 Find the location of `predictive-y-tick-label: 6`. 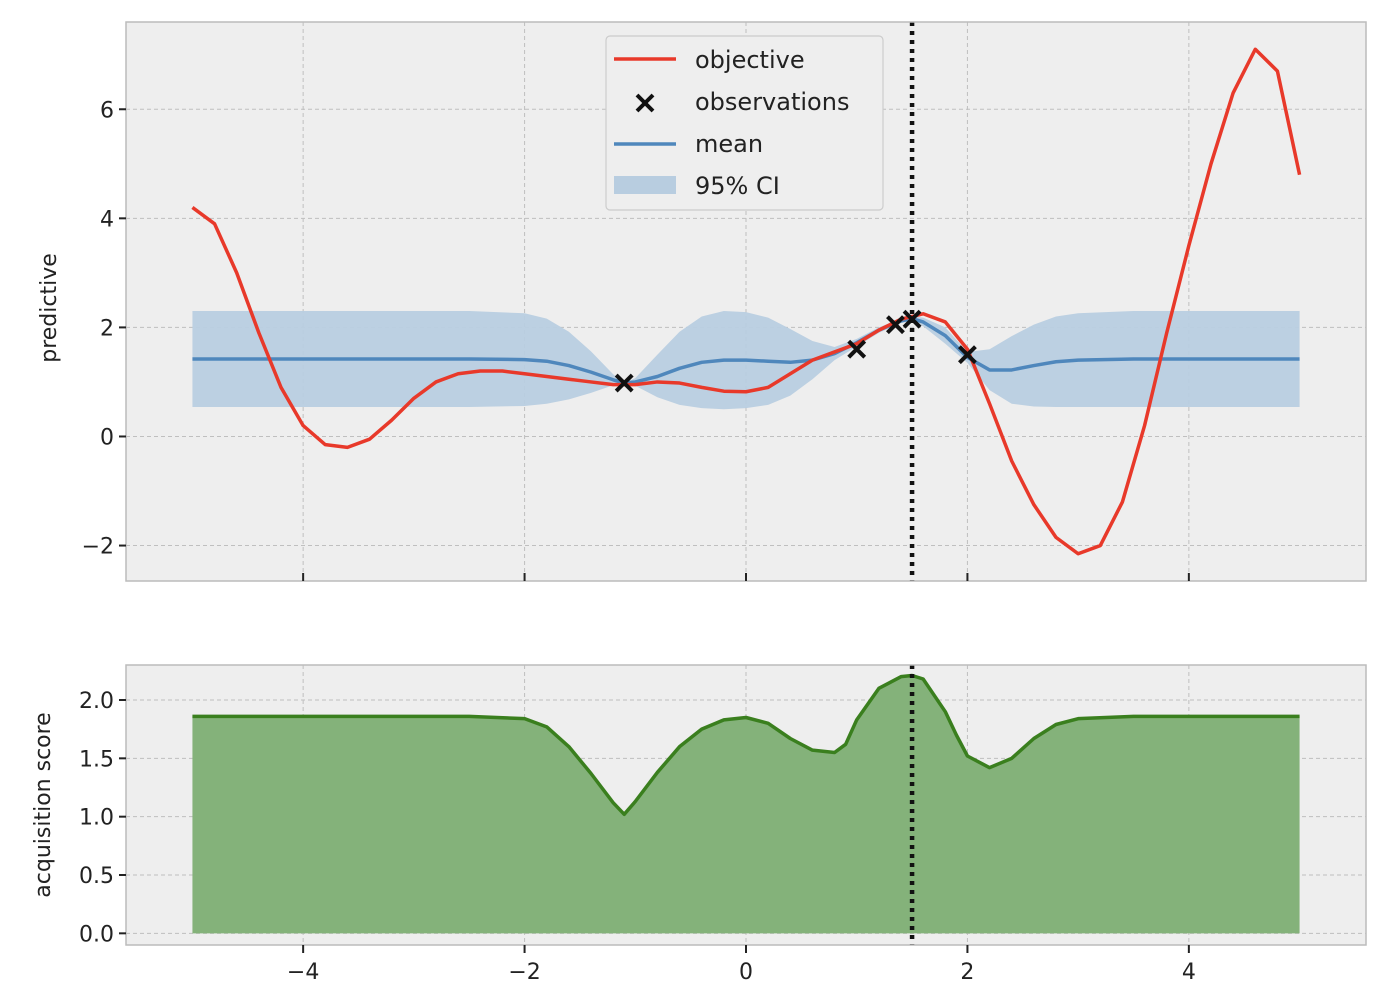

predictive-y-tick-label: 6 is located at coordinates (107, 110).